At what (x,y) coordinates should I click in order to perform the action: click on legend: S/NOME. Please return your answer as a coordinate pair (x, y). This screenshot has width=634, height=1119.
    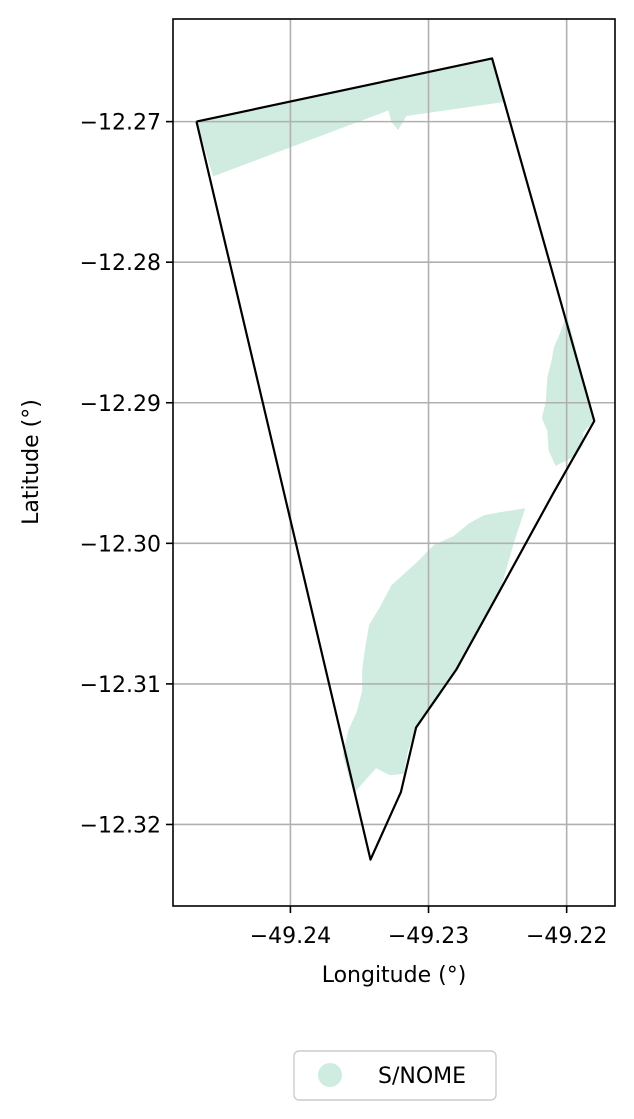
    Looking at the image, I should click on (395, 1075).